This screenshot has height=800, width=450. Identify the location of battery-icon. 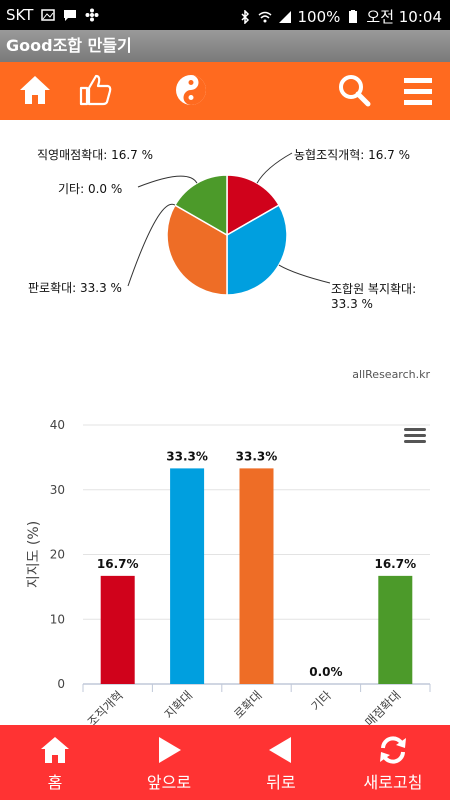
(353, 16).